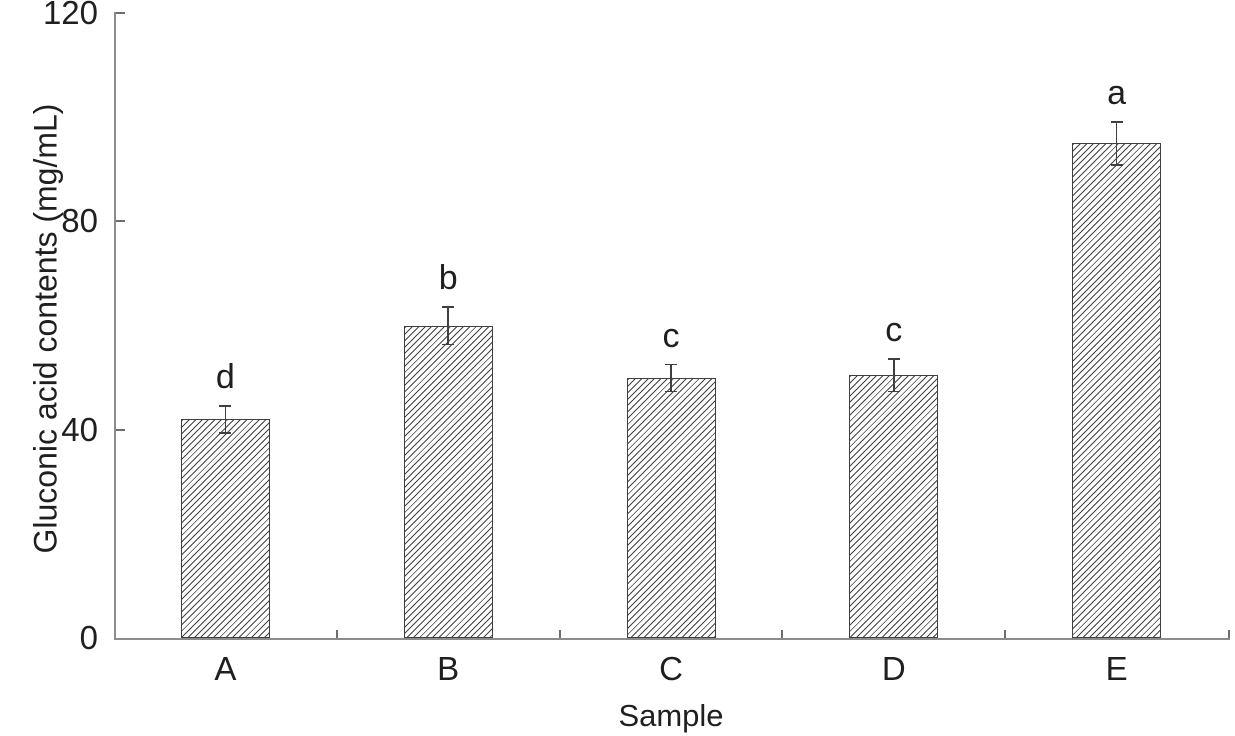 This screenshot has width=1235, height=736. What do you see at coordinates (79, 429) in the screenshot?
I see `y-tick-label: 40` at bounding box center [79, 429].